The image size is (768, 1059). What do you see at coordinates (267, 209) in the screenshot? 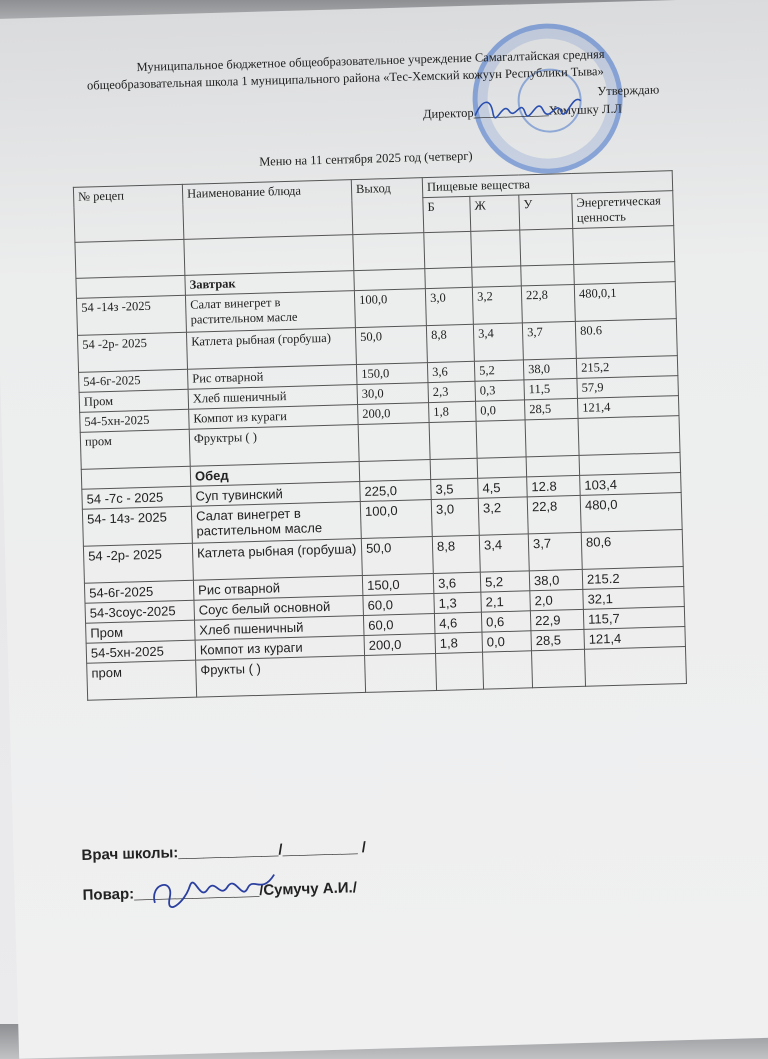
I see `header-name: Наименование блюда` at bounding box center [267, 209].